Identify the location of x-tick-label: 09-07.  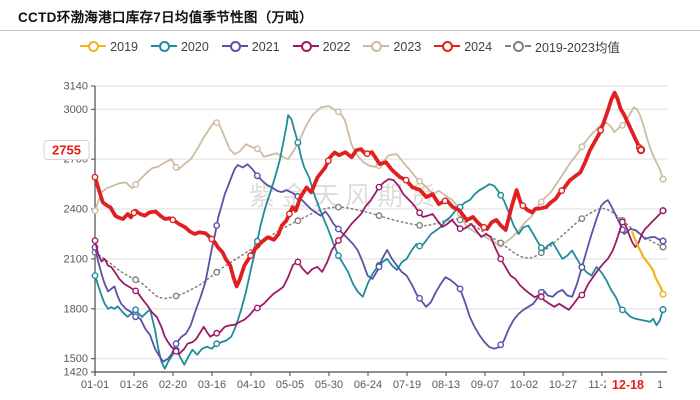
(485, 385).